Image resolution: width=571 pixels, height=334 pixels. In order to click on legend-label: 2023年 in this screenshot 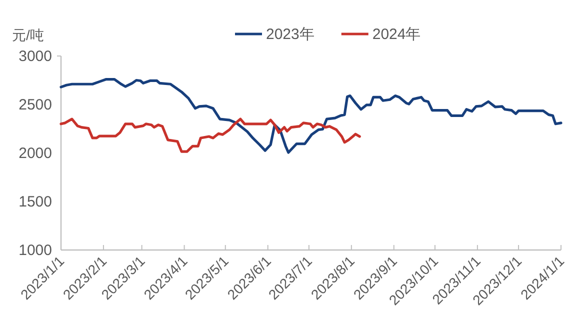, I will do `click(290, 34)`.